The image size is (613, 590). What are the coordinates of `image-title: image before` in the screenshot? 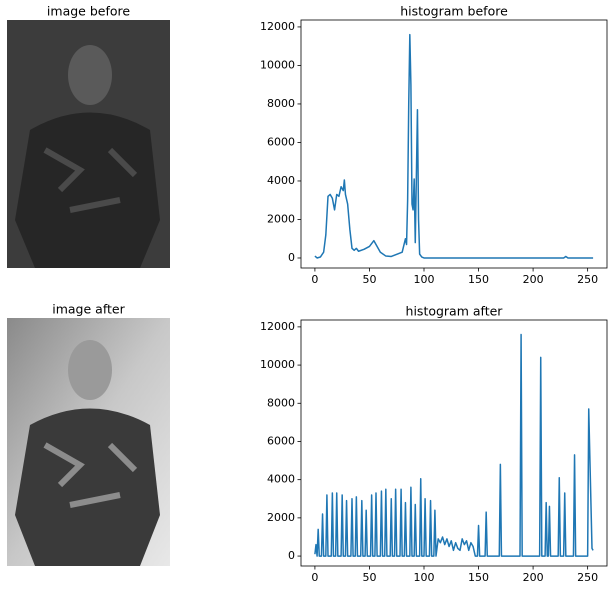 It's located at (88, 11).